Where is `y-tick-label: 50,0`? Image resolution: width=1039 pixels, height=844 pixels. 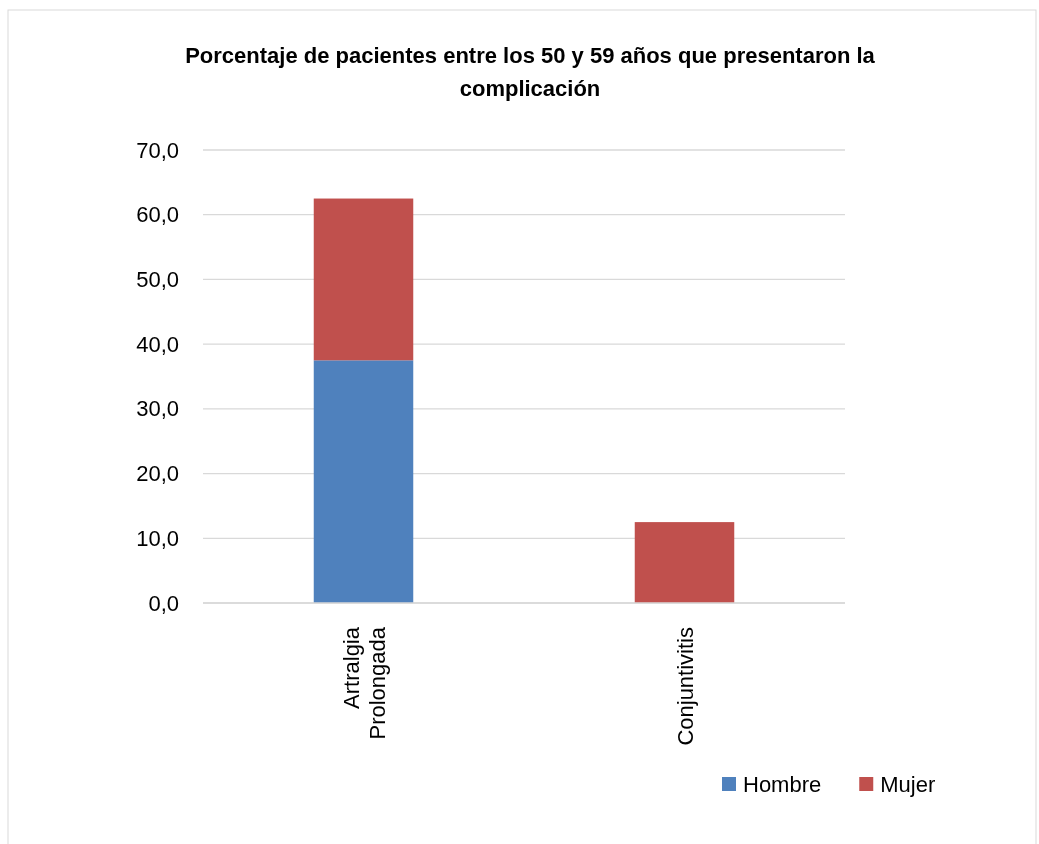
y-tick-label: 50,0 is located at coordinates (157, 279).